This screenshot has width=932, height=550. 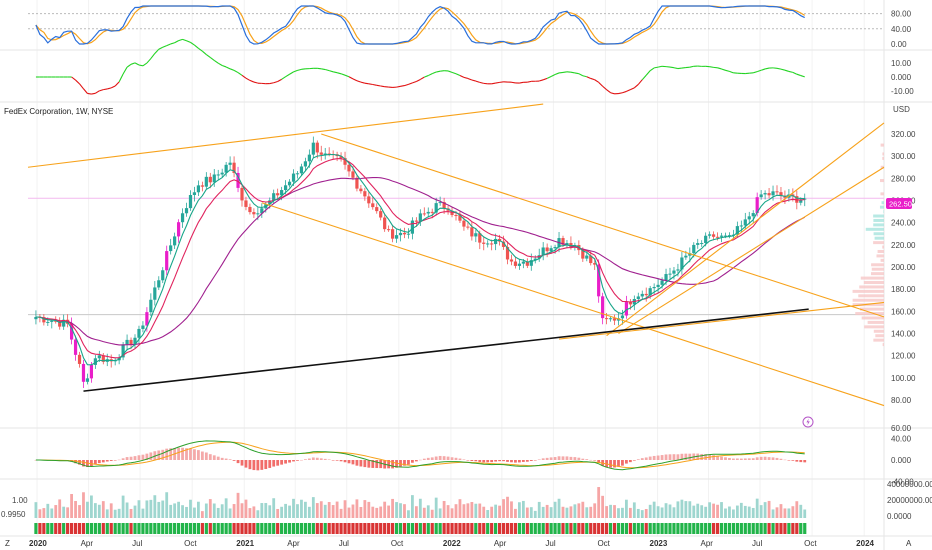 I want to click on support-trendline, so click(x=446, y=350).